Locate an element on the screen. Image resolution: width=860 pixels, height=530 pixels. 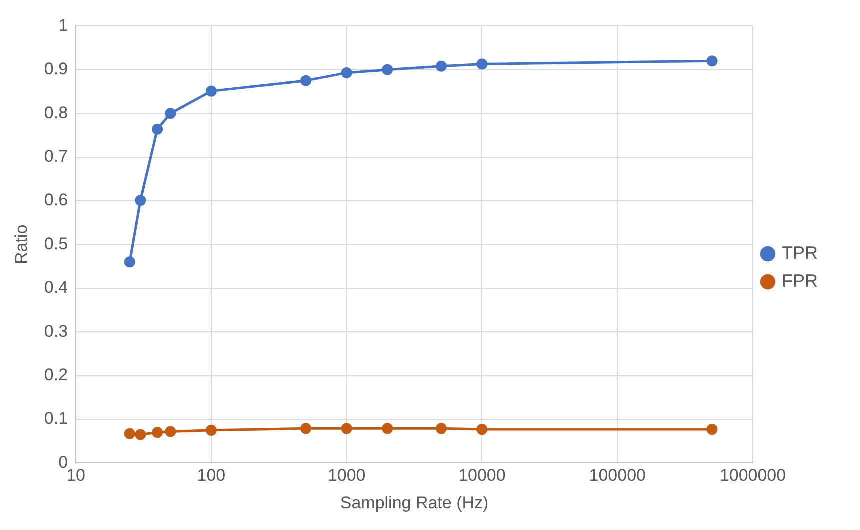
y-tick-label: 1 is located at coordinates (63, 25).